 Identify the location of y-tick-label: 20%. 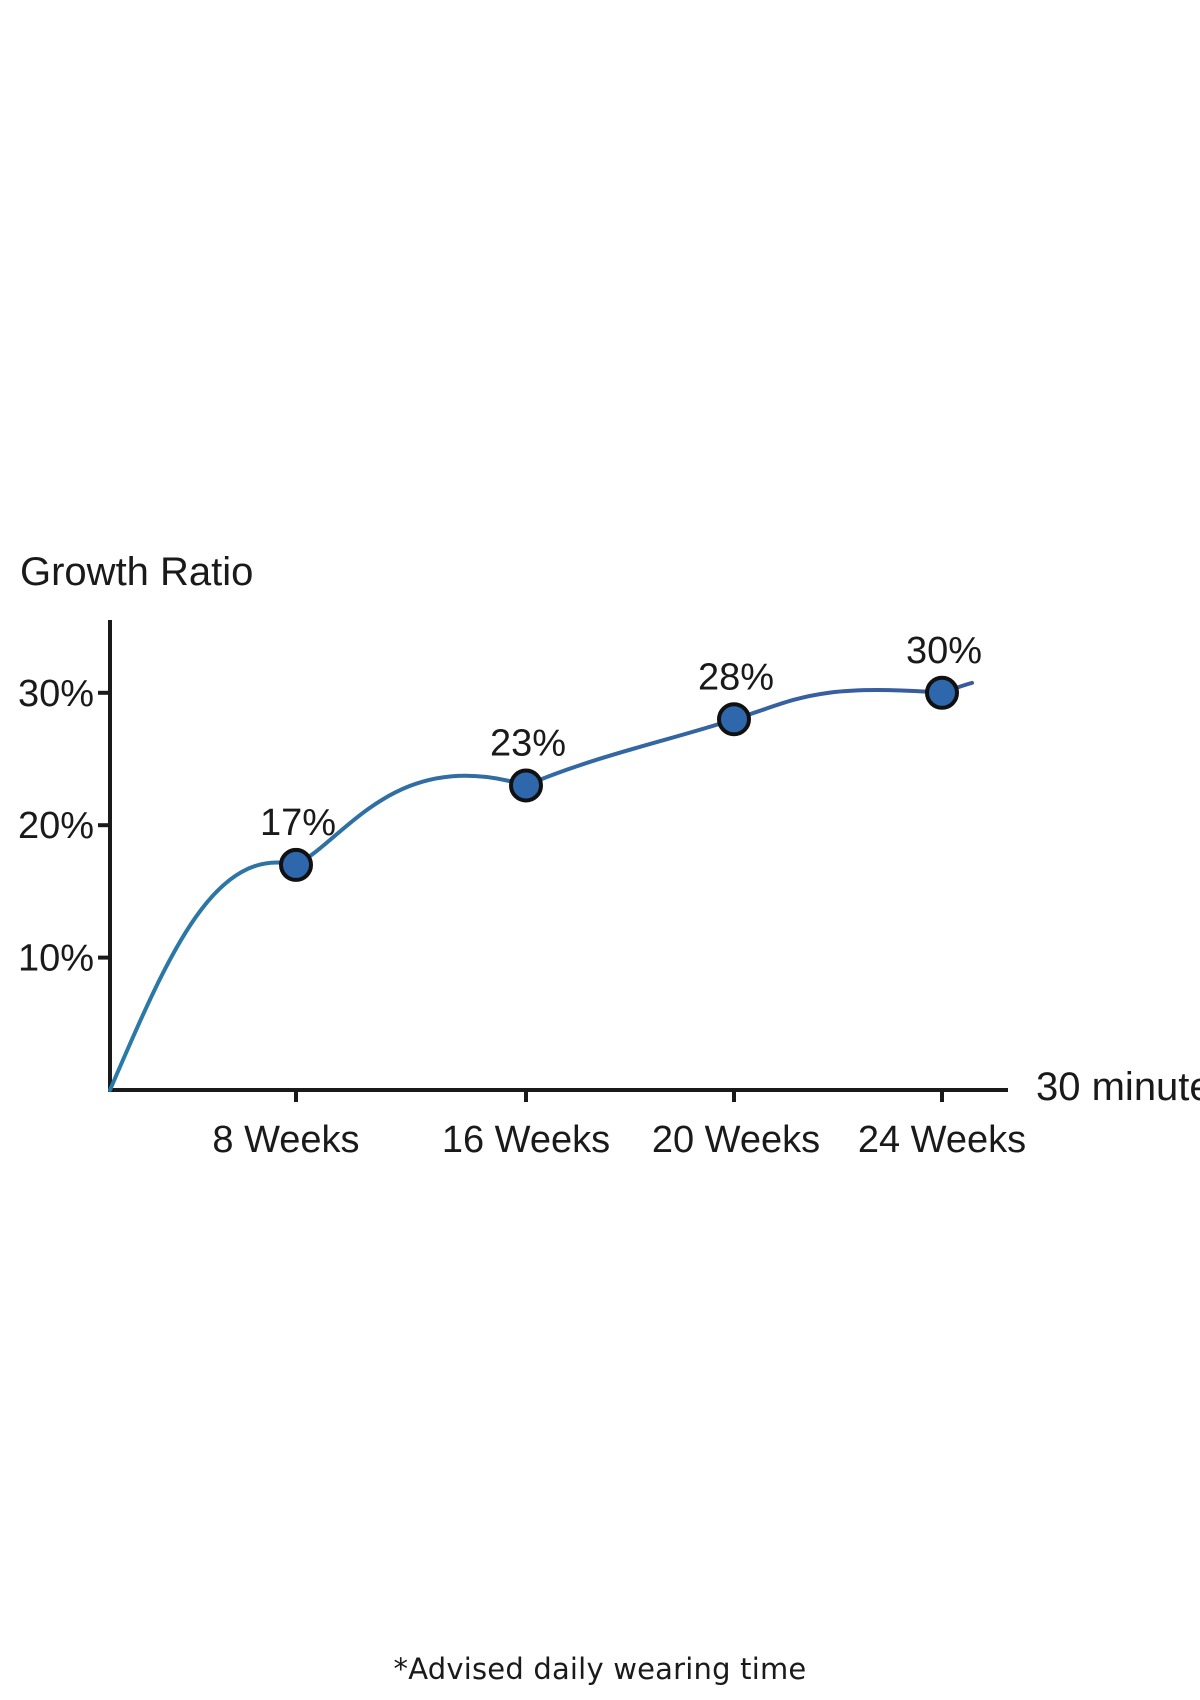
(56, 826).